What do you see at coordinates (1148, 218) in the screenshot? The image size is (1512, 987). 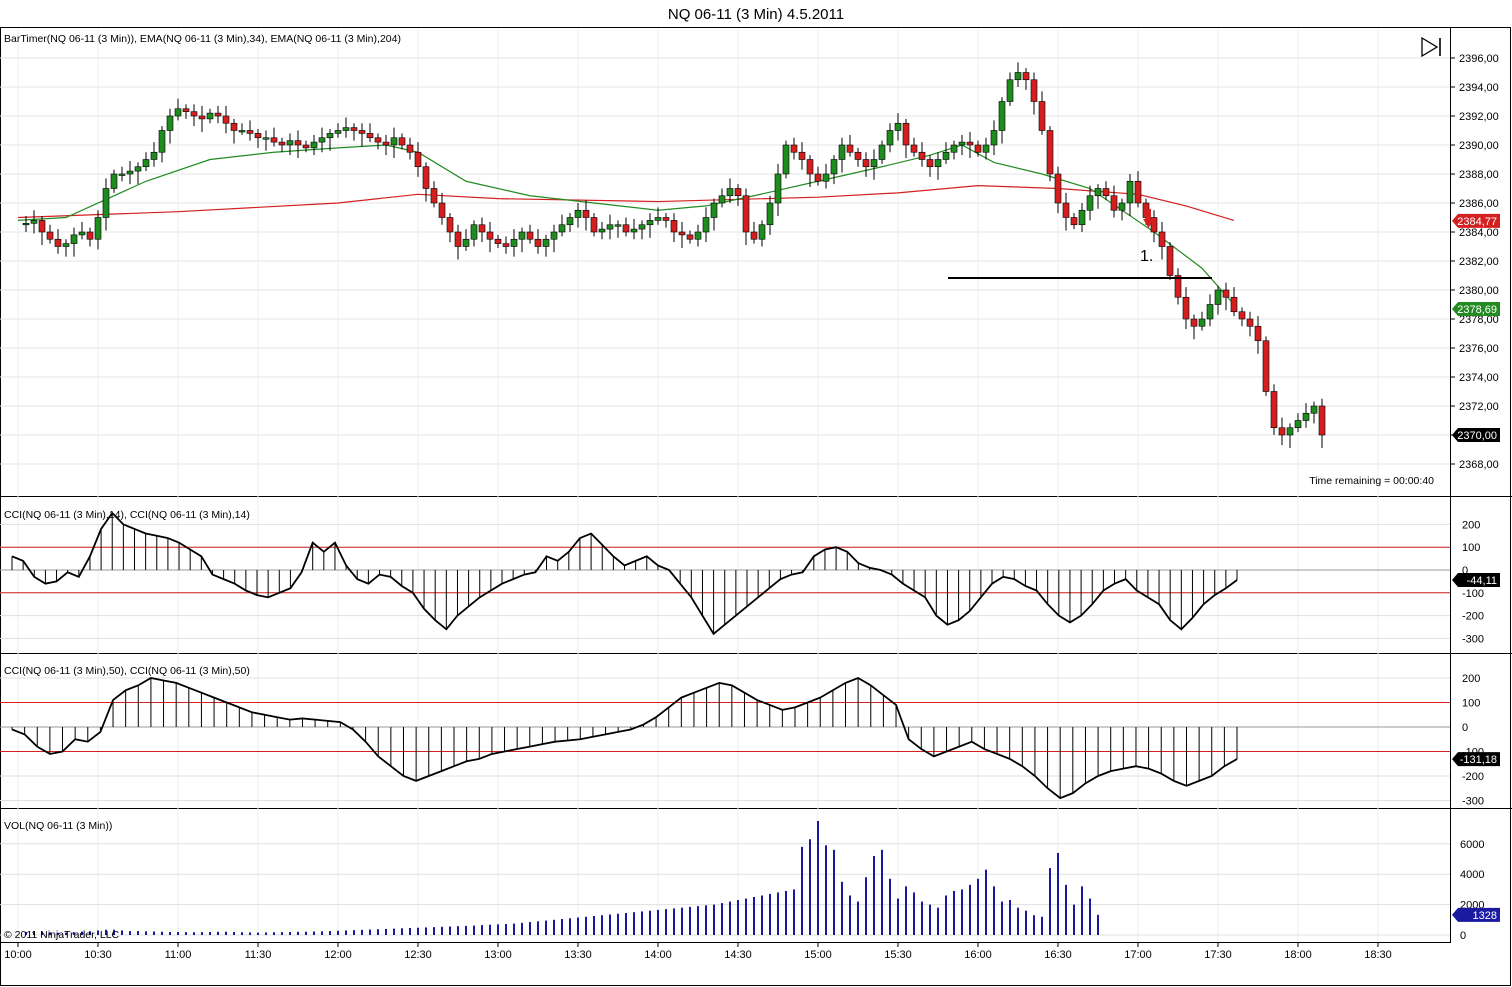 I see `down-arrow-icon` at bounding box center [1148, 218].